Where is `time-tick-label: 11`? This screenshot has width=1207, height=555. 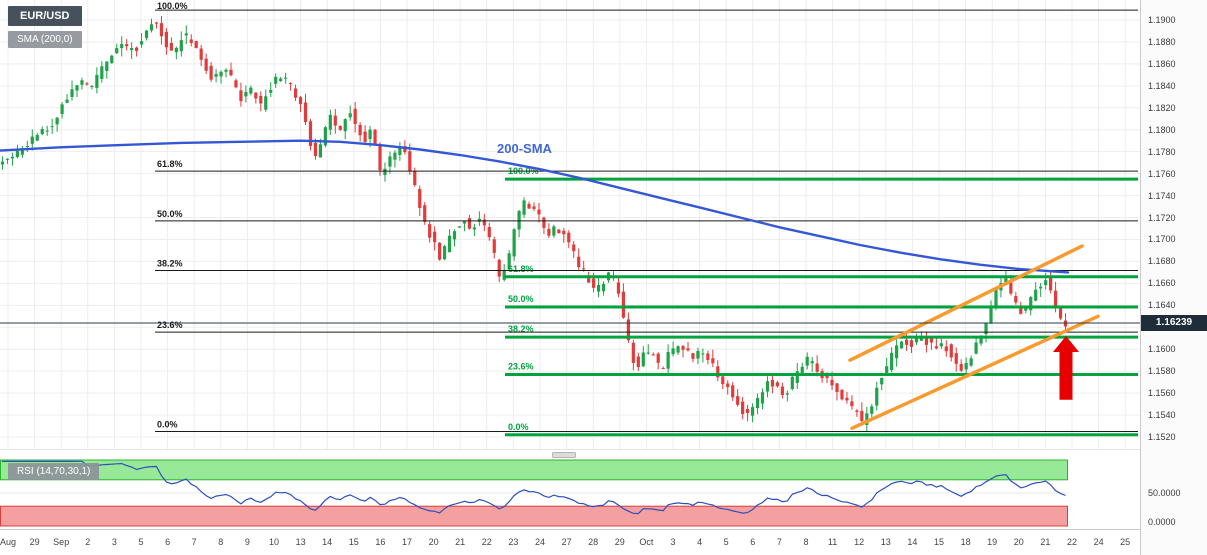 time-tick-label: 11 is located at coordinates (832, 542).